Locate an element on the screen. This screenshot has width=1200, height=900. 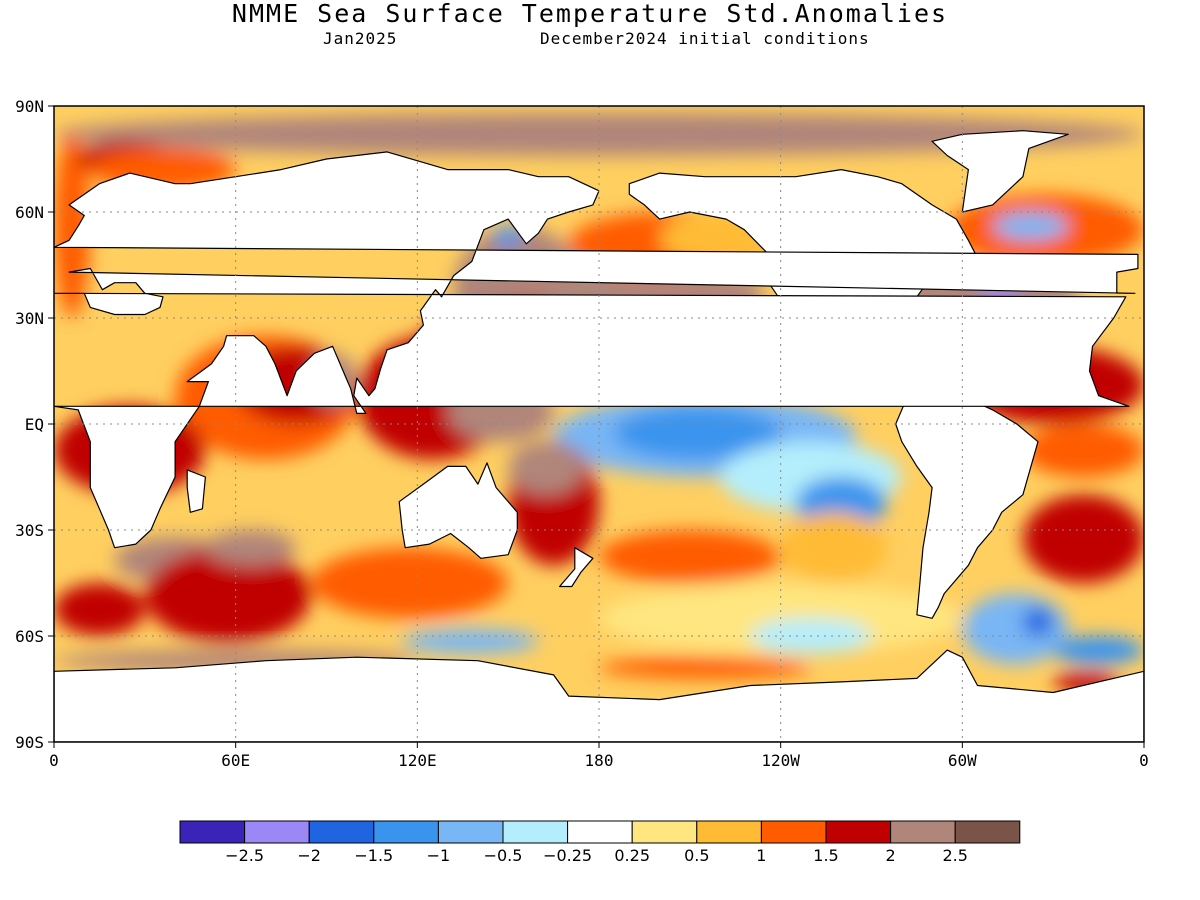
colorbar-label: −1 is located at coordinates (439, 855).